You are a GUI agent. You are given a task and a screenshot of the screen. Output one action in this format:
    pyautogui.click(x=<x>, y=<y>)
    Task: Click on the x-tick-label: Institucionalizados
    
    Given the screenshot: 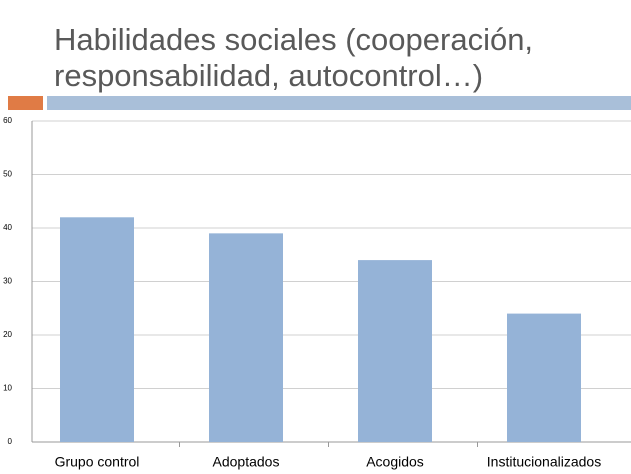 What is the action you would take?
    pyautogui.click(x=544, y=462)
    